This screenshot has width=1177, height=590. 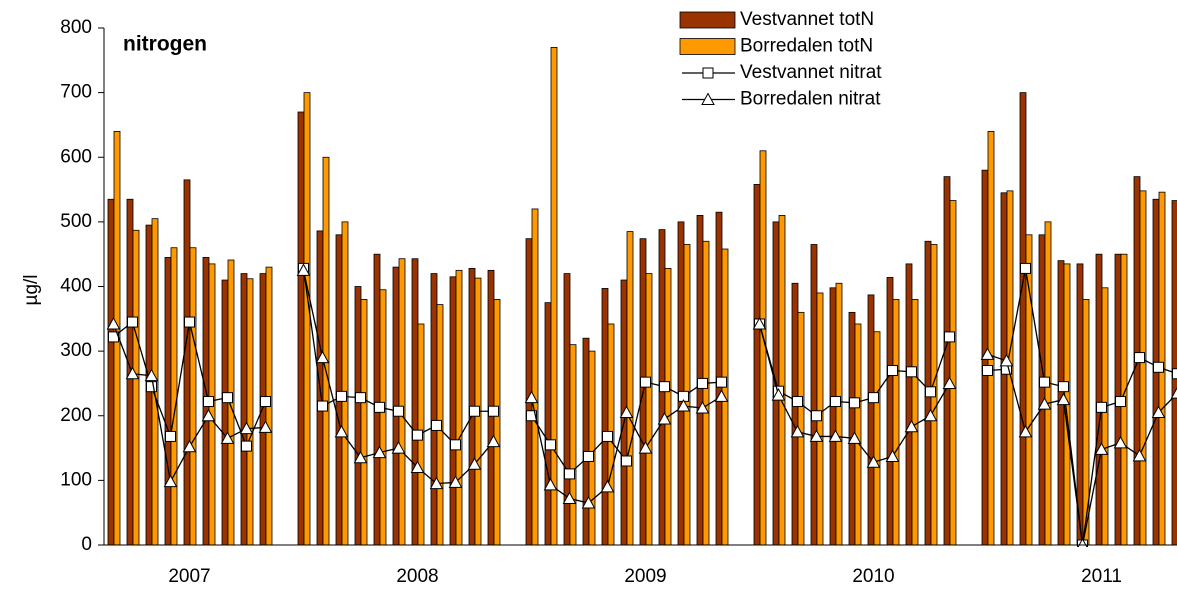 What do you see at coordinates (1101, 576) in the screenshot?
I see `x-group-label: 2011` at bounding box center [1101, 576].